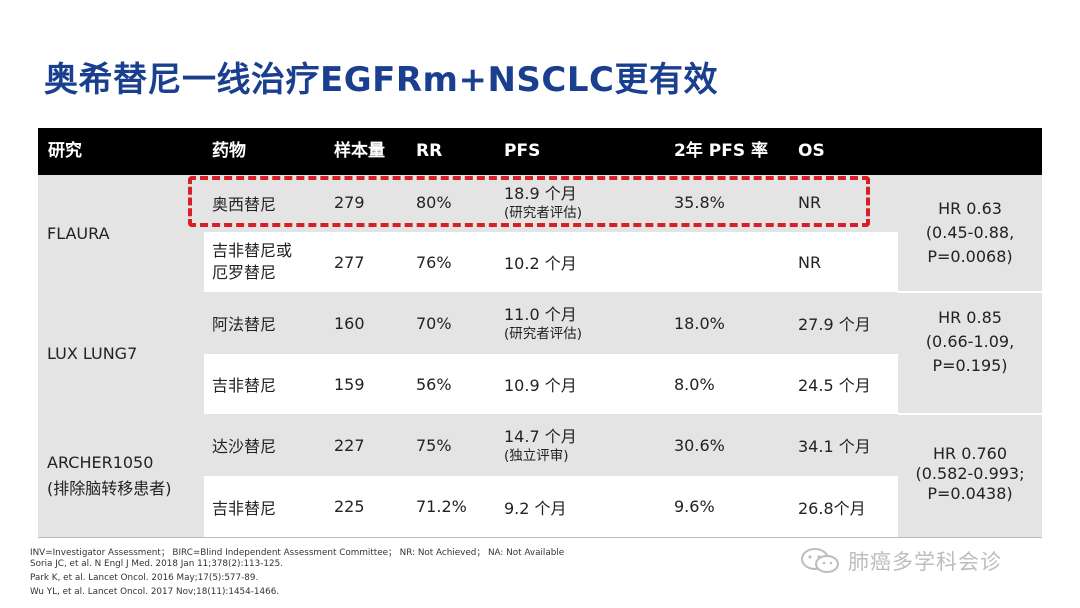  Describe the element at coordinates (694, 384) in the screenshot. I see `pfs-2y-cell: 8.0%` at that location.